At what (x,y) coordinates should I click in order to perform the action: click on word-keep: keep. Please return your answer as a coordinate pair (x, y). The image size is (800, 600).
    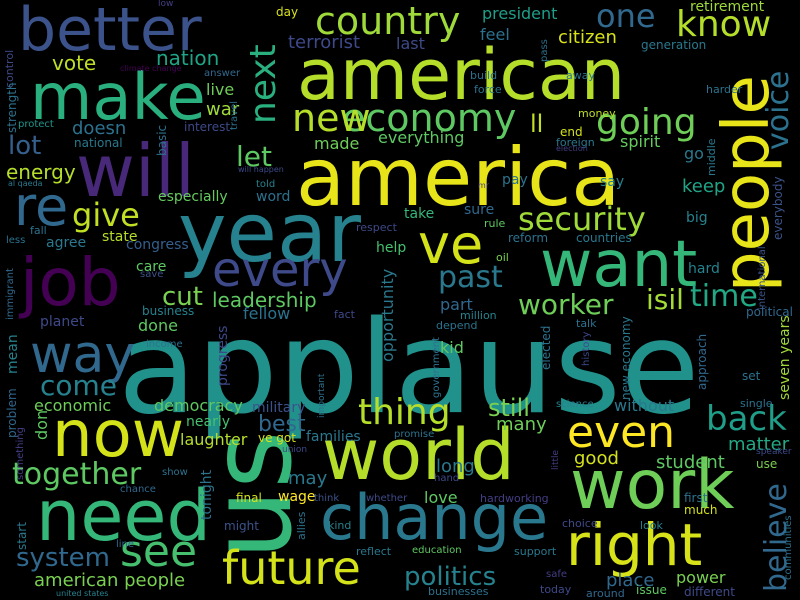
    Looking at the image, I should click on (704, 186).